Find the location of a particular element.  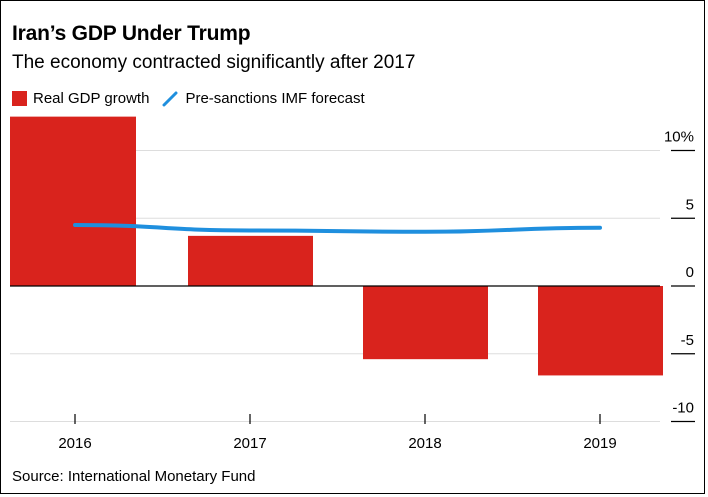

source-note: Source: International Monetary Fund is located at coordinates (134, 476).